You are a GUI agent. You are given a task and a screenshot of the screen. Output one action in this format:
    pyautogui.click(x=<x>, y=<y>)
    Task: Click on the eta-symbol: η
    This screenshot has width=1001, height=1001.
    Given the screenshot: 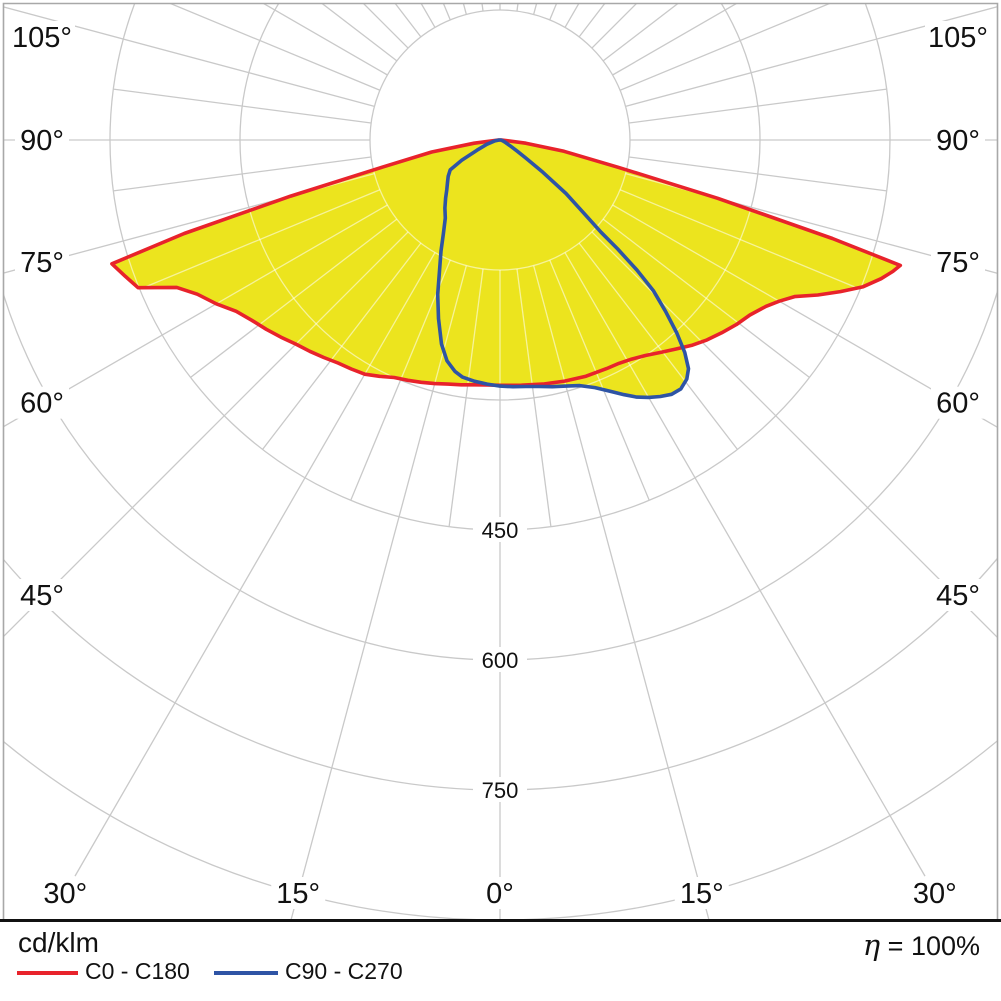 What is the action you would take?
    pyautogui.click(x=871, y=945)
    